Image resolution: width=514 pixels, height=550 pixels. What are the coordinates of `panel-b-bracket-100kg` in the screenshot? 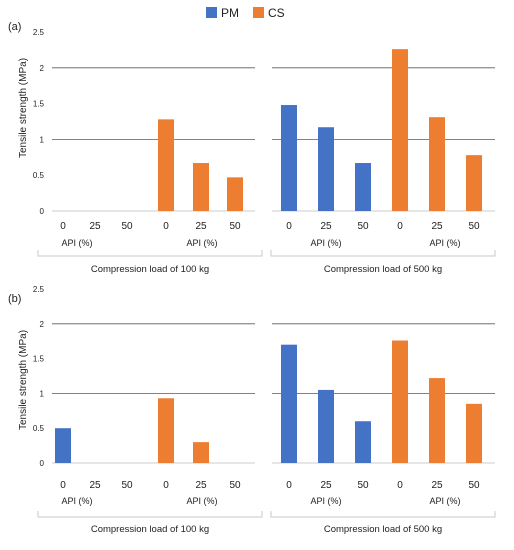 It's located at (150, 514).